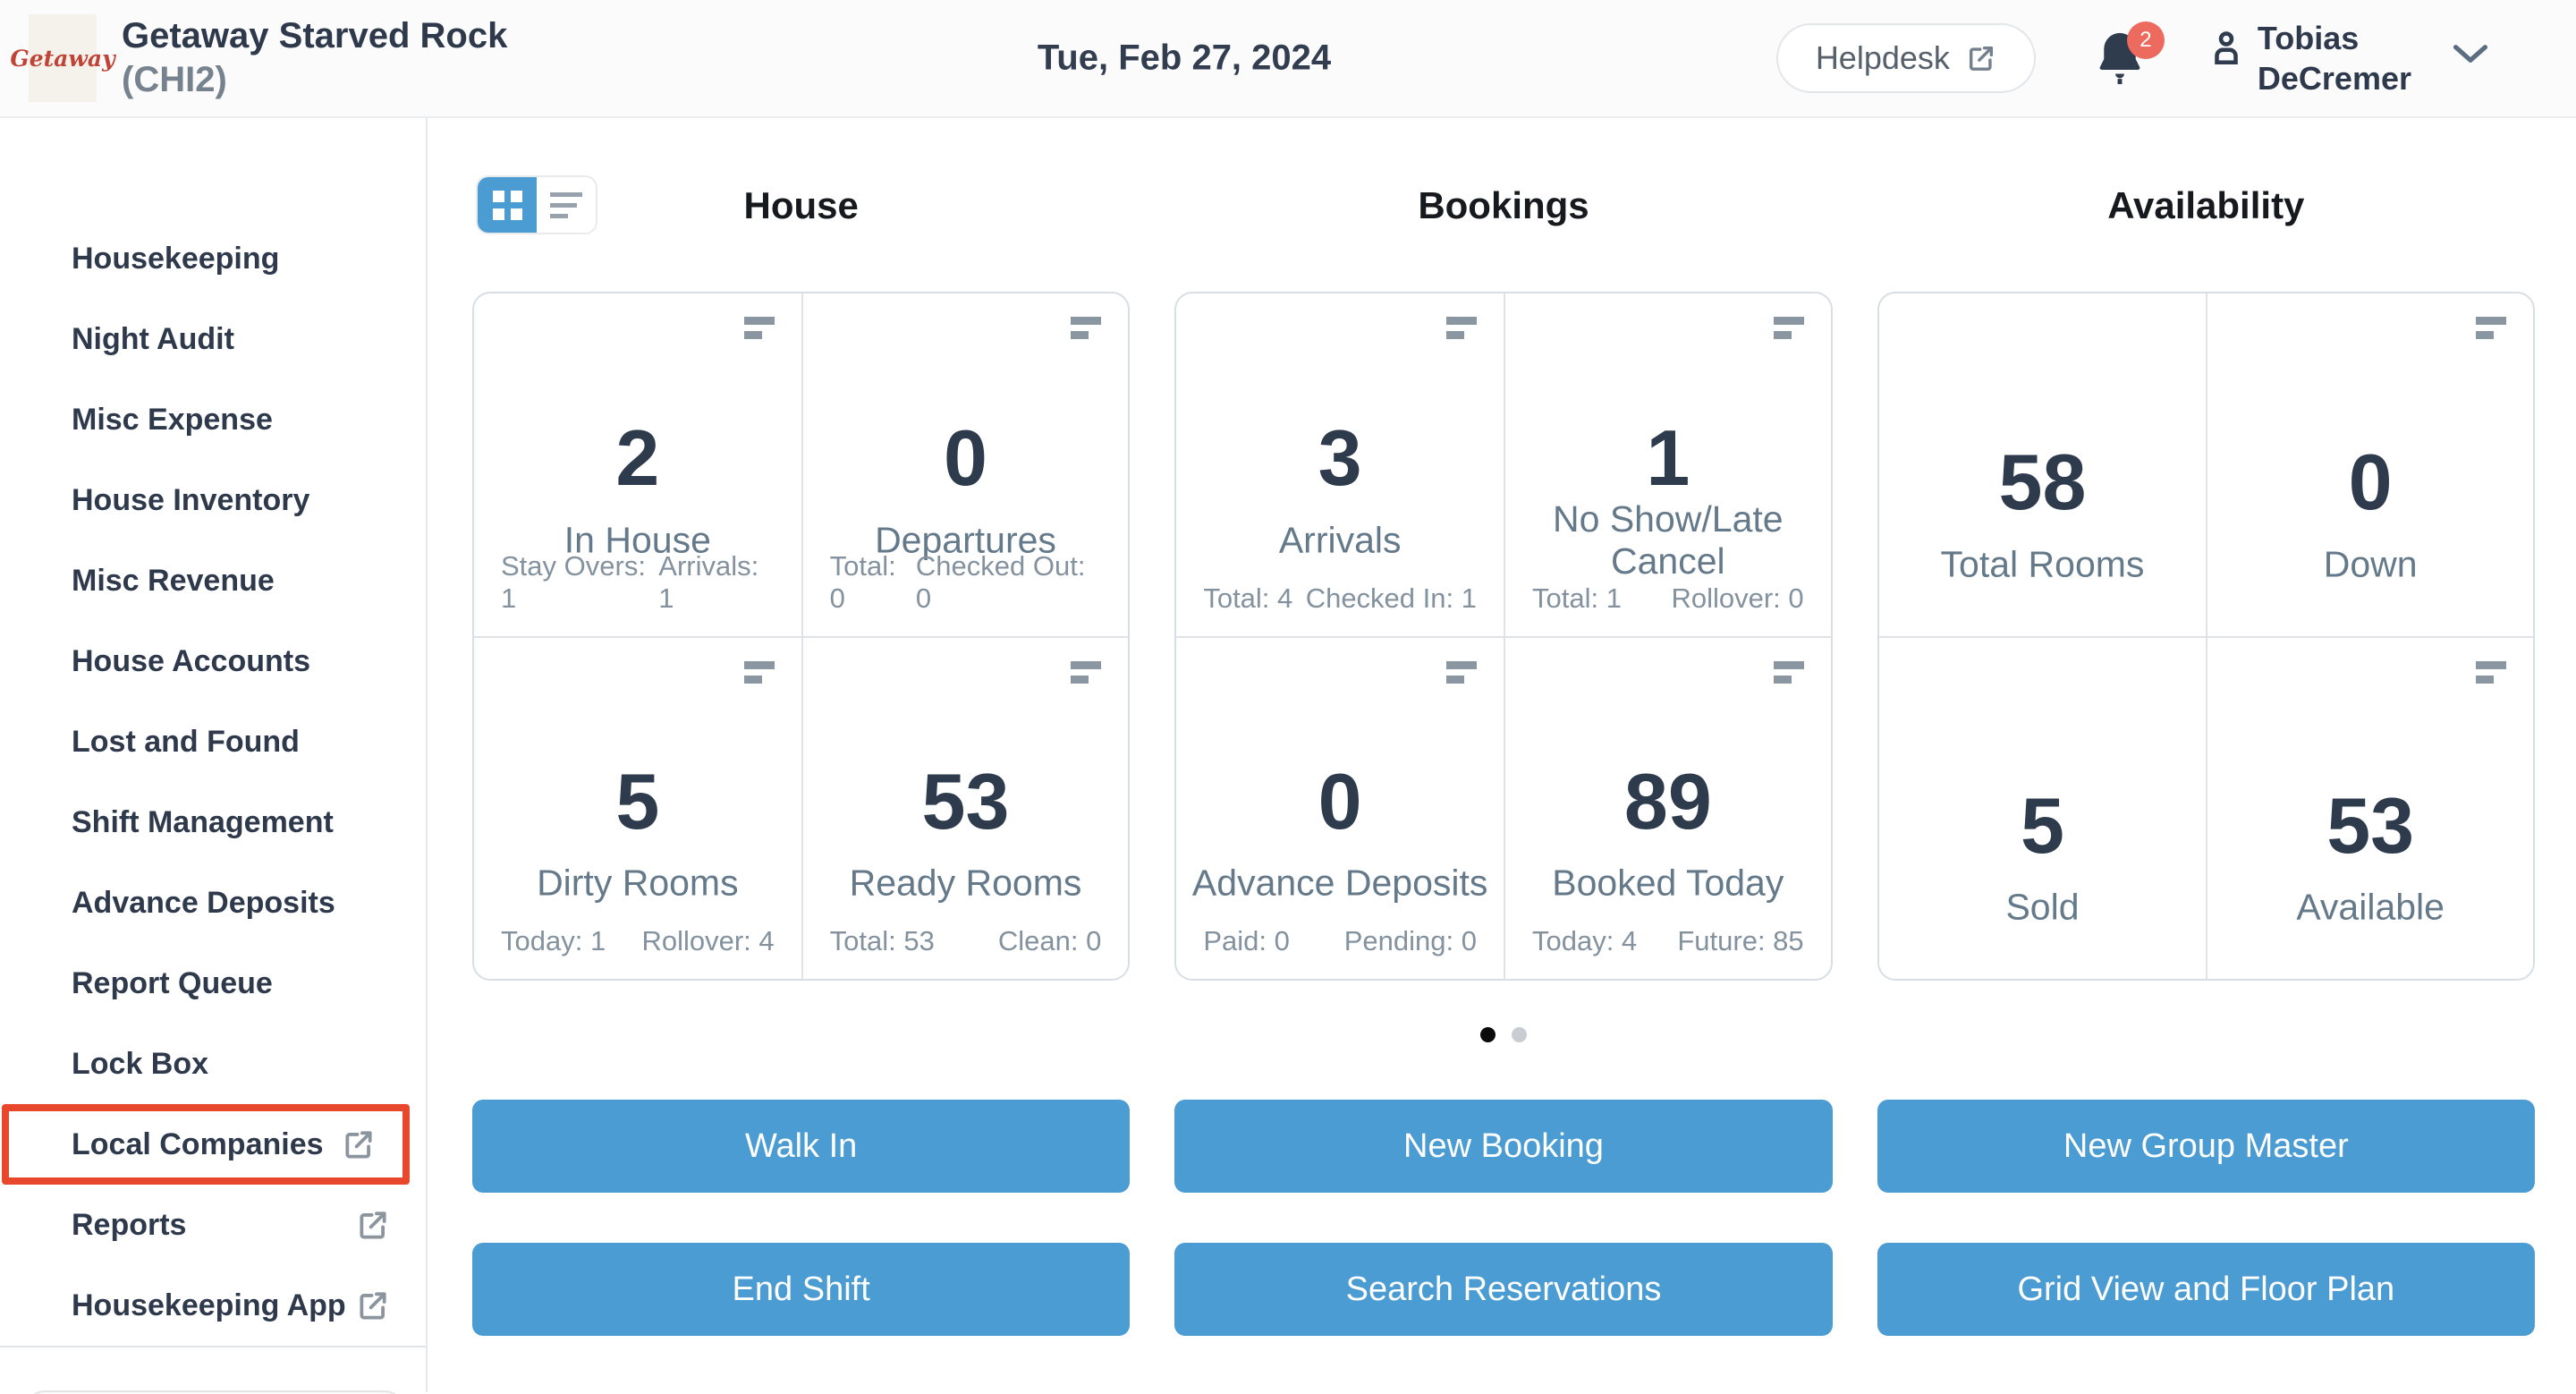 Image resolution: width=2576 pixels, height=1394 pixels. Describe the element at coordinates (1503, 1289) in the screenshot. I see `search-reservations-button: Search Reservations` at that location.